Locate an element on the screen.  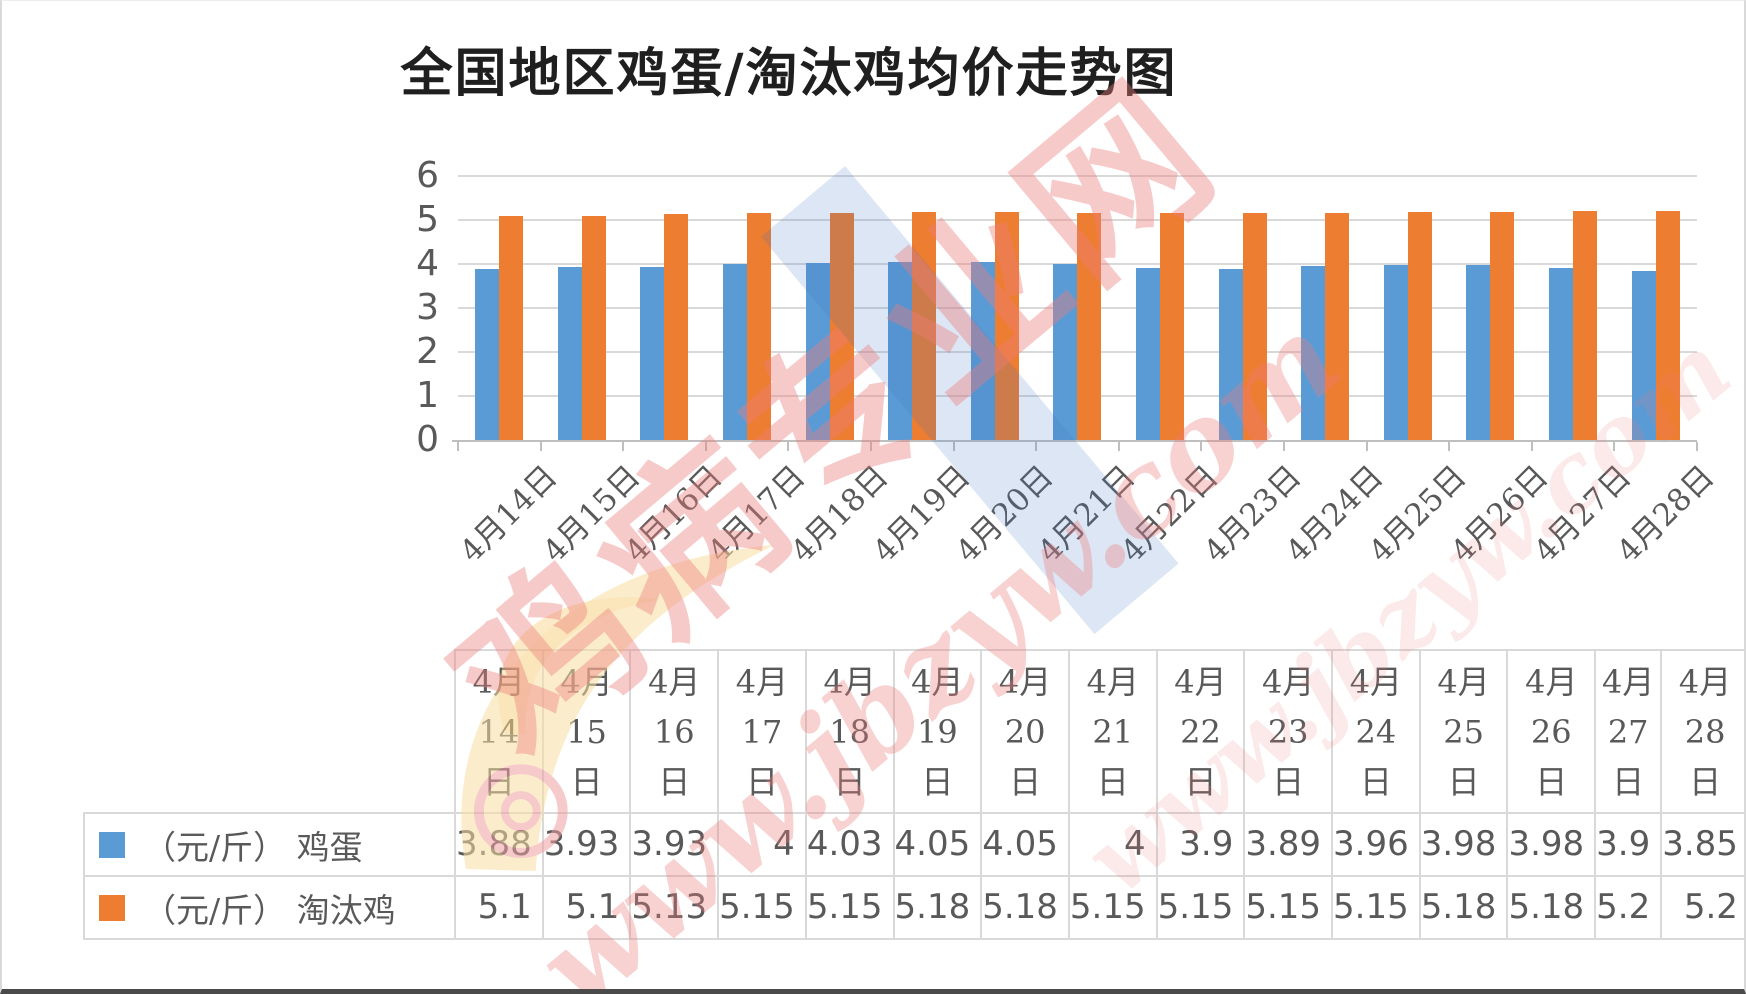
table-value-cell: 3.89 is located at coordinates (1289, 845).